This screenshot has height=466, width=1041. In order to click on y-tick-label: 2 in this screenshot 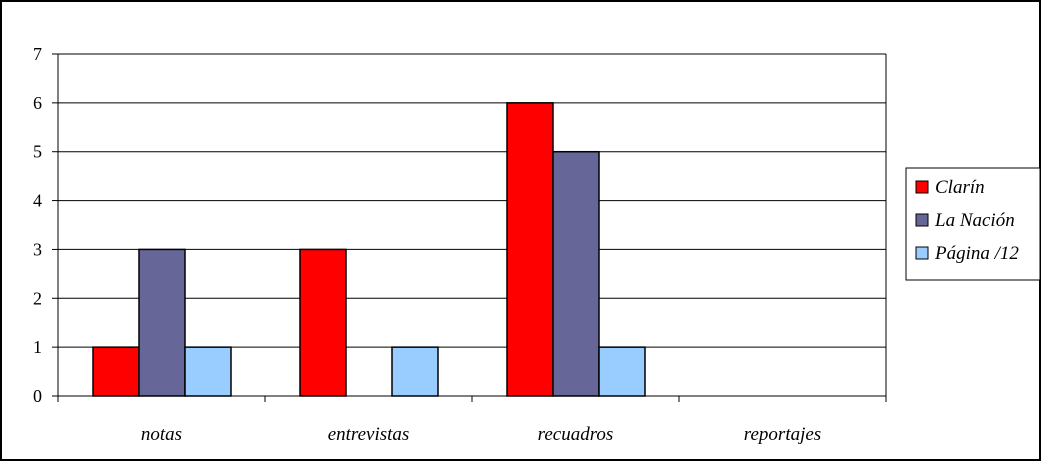, I will do `click(37, 298)`.